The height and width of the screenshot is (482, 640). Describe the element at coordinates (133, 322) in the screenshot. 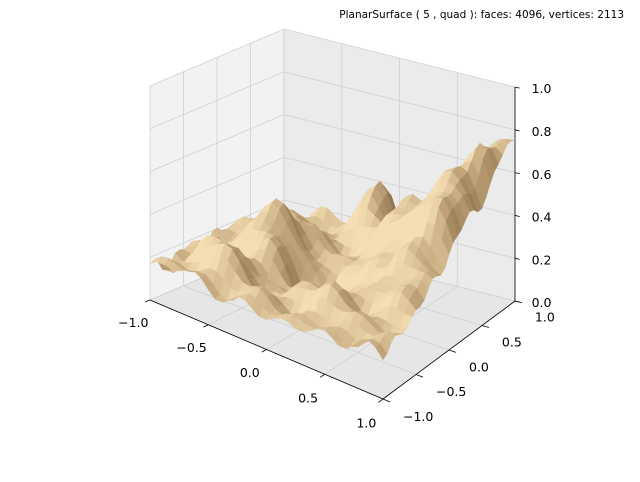

I see `x-tick-label: −1.0` at that location.